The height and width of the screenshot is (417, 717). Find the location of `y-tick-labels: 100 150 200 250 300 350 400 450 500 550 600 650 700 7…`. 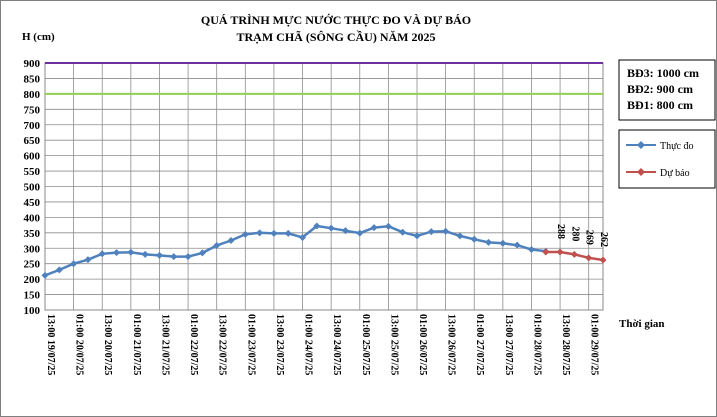

y-tick-labels: 100 150 200 250 300 350 400 450 500 550 600 650 700 7… is located at coordinates (32, 187).